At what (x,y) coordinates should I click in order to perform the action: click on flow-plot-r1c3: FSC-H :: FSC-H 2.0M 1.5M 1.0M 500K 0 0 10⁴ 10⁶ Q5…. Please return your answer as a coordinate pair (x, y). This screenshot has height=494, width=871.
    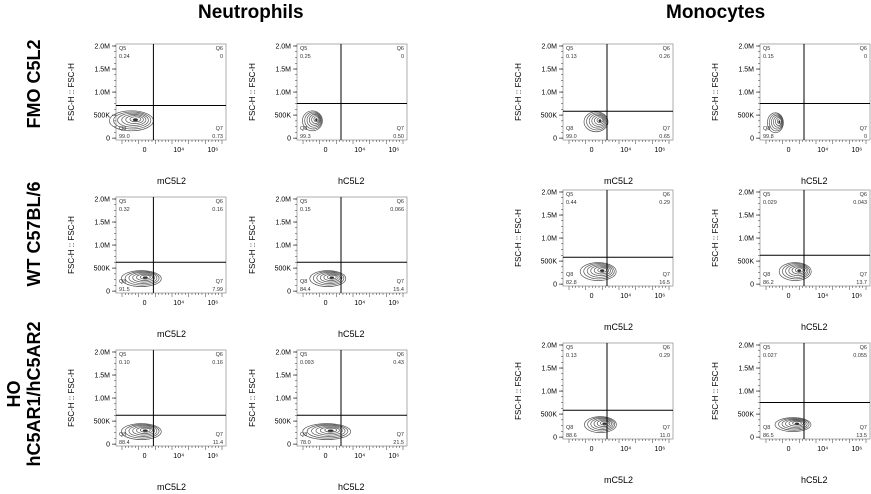
    Looking at the image, I should click on (593, 100).